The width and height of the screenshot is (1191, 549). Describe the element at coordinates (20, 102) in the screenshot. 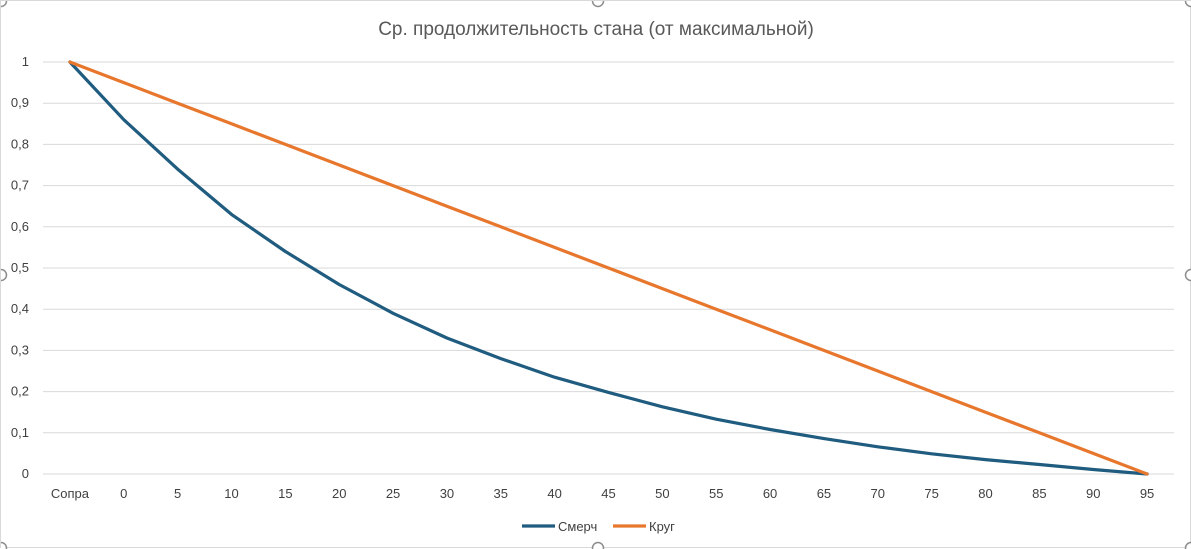

I see `y-tick-label: 0,9` at that location.